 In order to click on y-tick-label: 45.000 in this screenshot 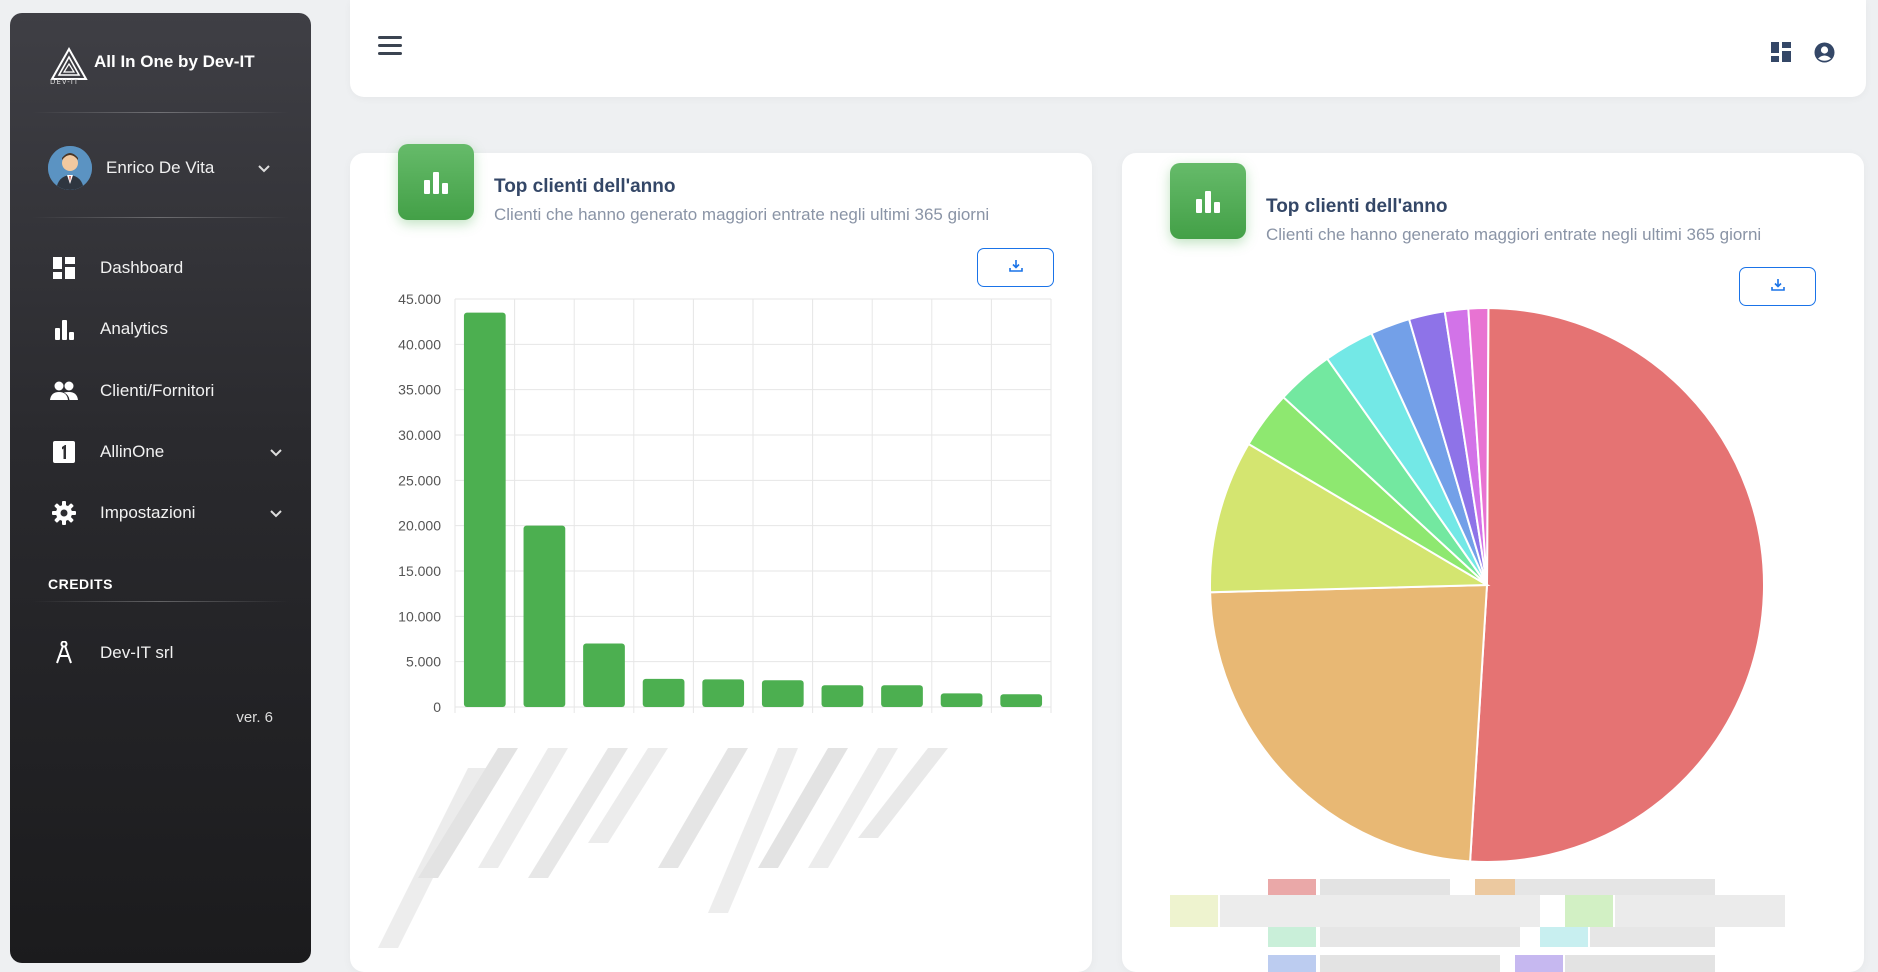, I will do `click(419, 299)`.